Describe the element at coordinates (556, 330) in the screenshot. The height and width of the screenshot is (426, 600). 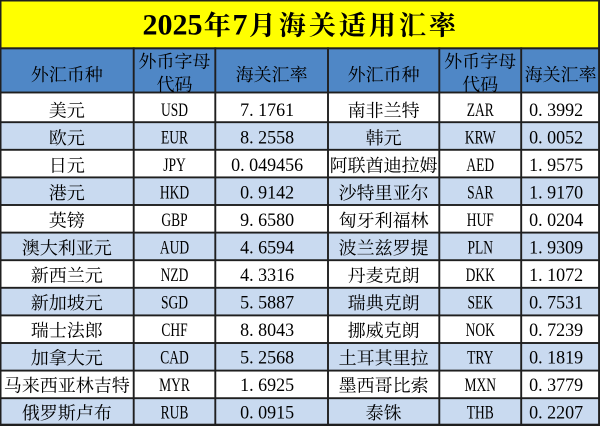
I see `svg-text: 0. 7239` at that location.